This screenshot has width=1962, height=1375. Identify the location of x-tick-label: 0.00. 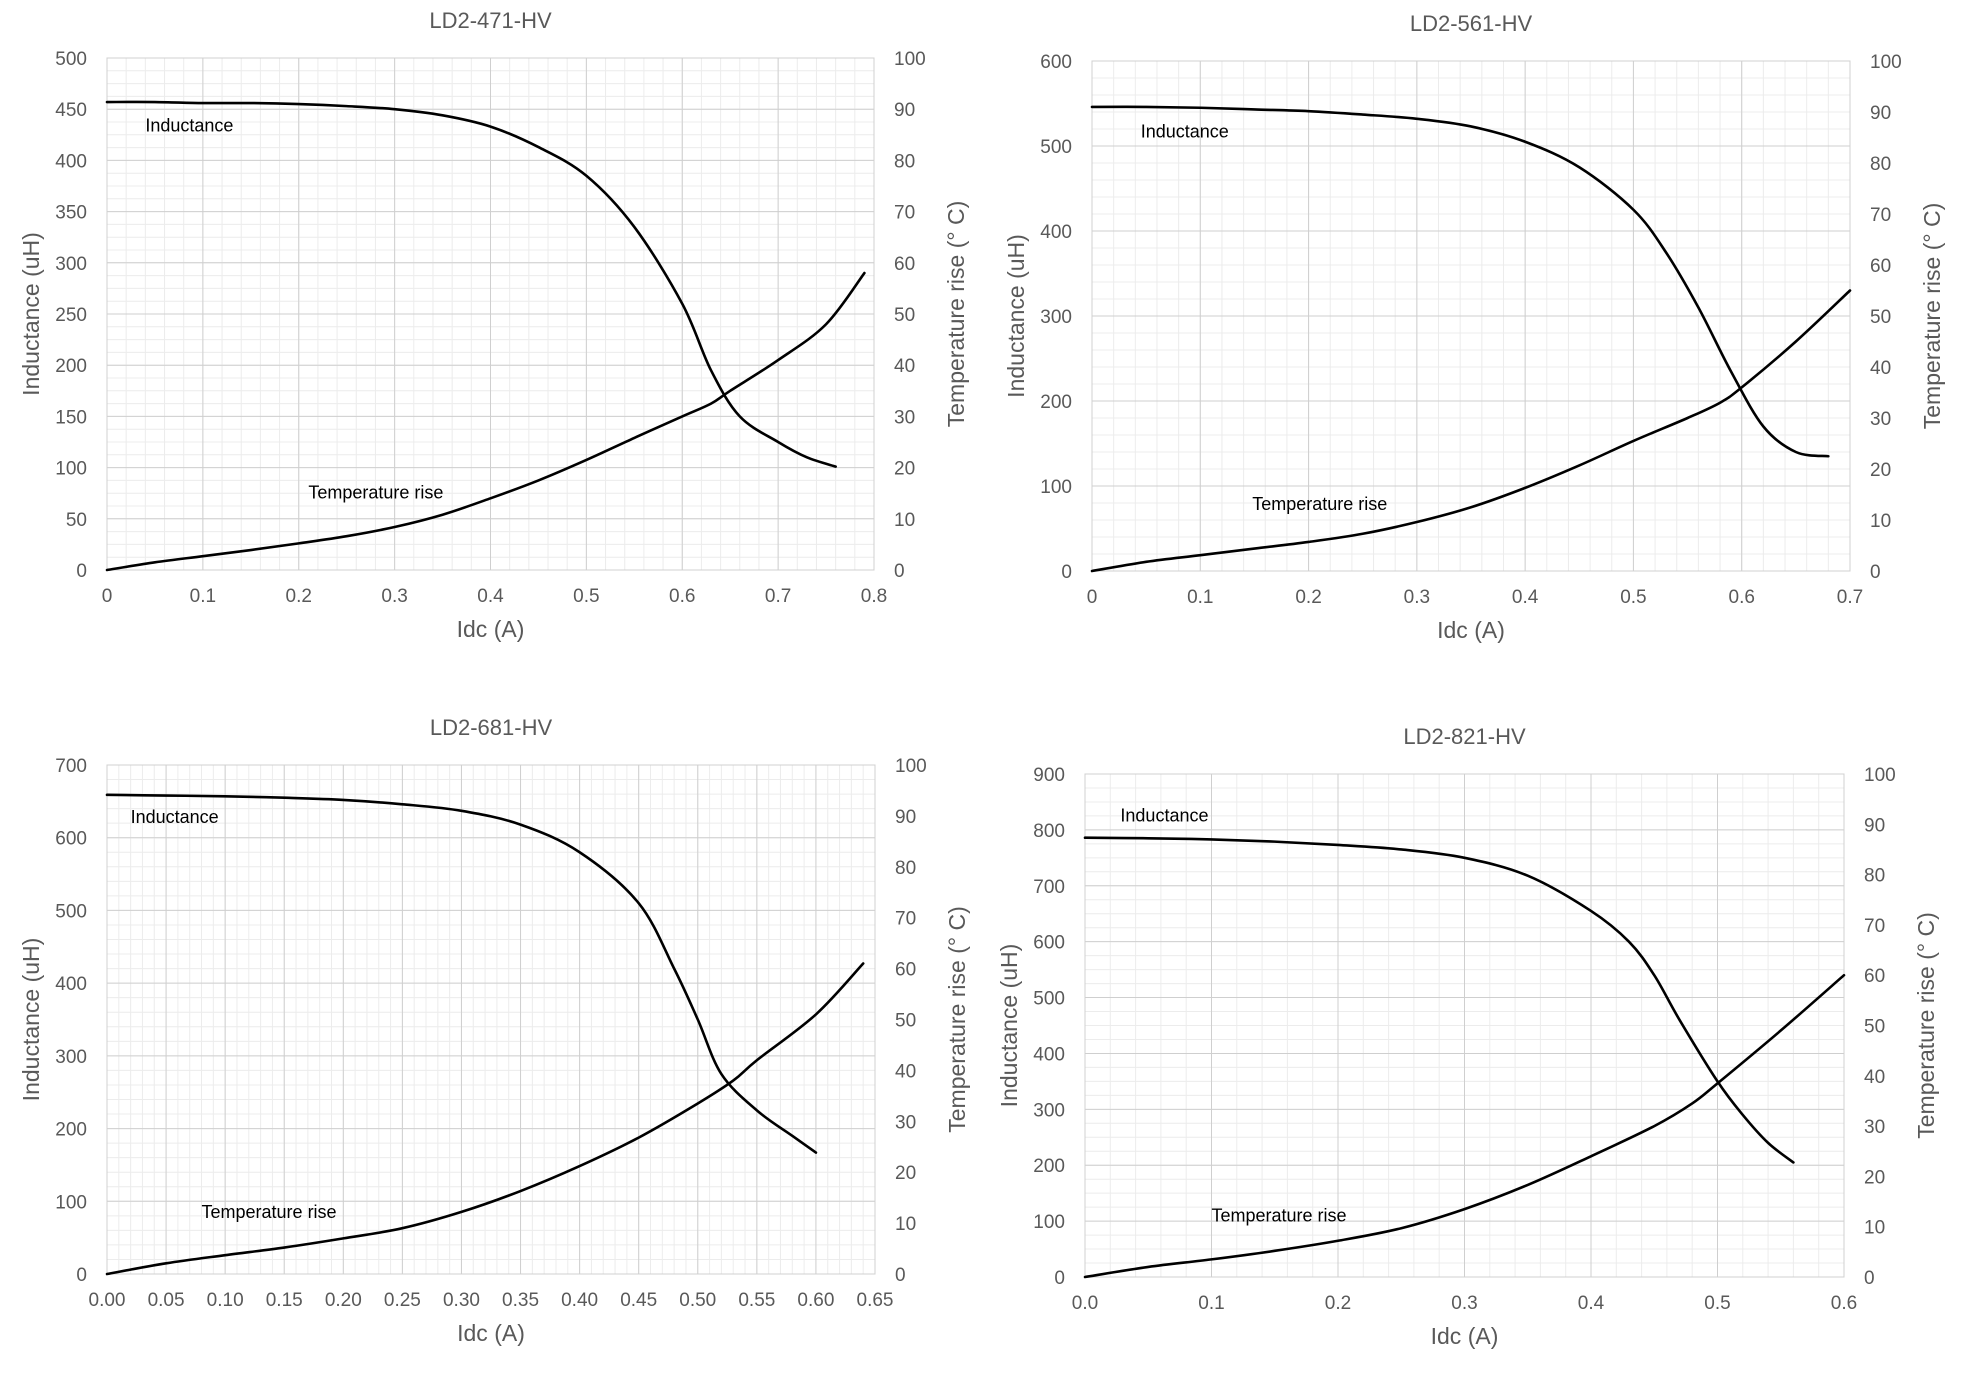
(107, 1300).